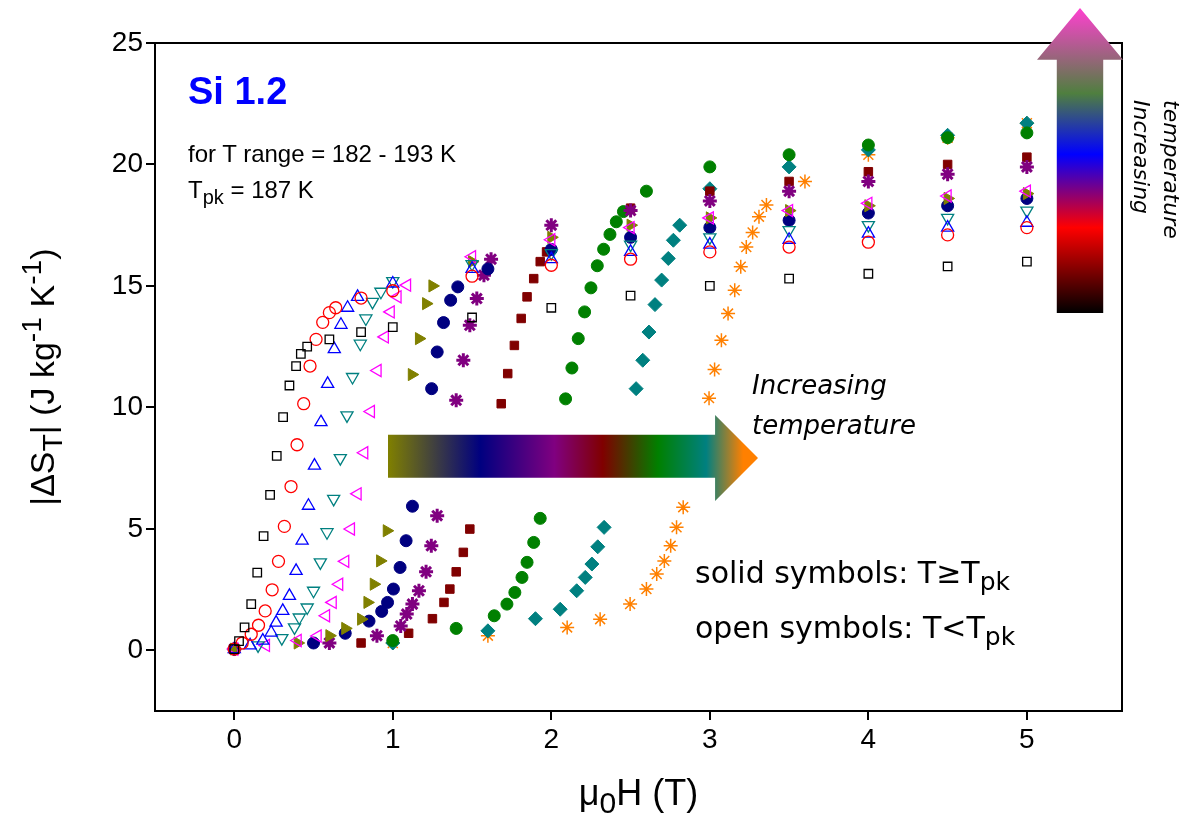 Image resolution: width=1188 pixels, height=832 pixels. I want to click on annotation: open symbols: T<T$_{pk}$, so click(855, 630).